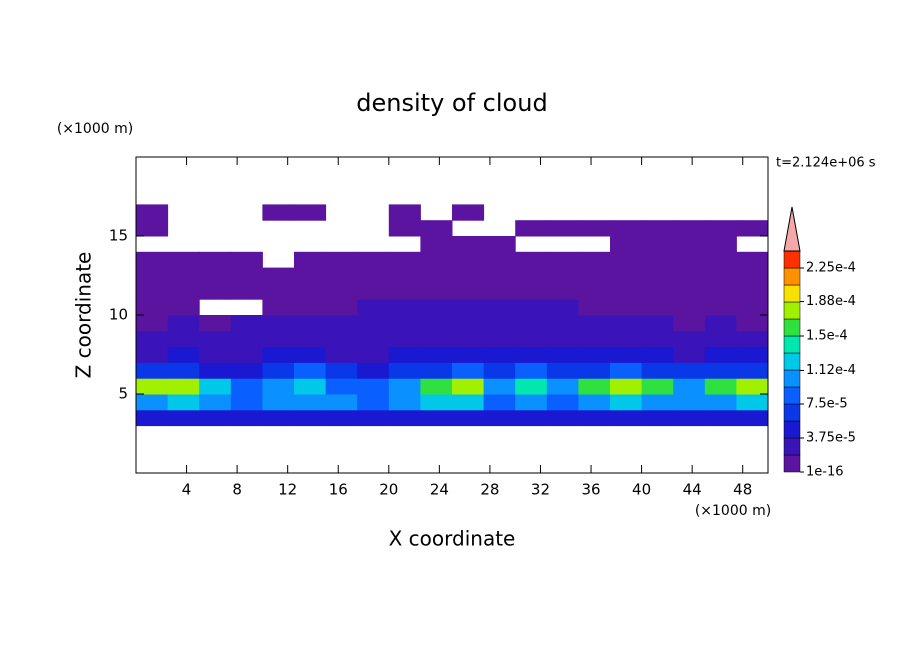 This screenshot has height=658, width=904. Describe the element at coordinates (826, 163) in the screenshot. I see `time-label: t=2.124e+06 s` at that location.